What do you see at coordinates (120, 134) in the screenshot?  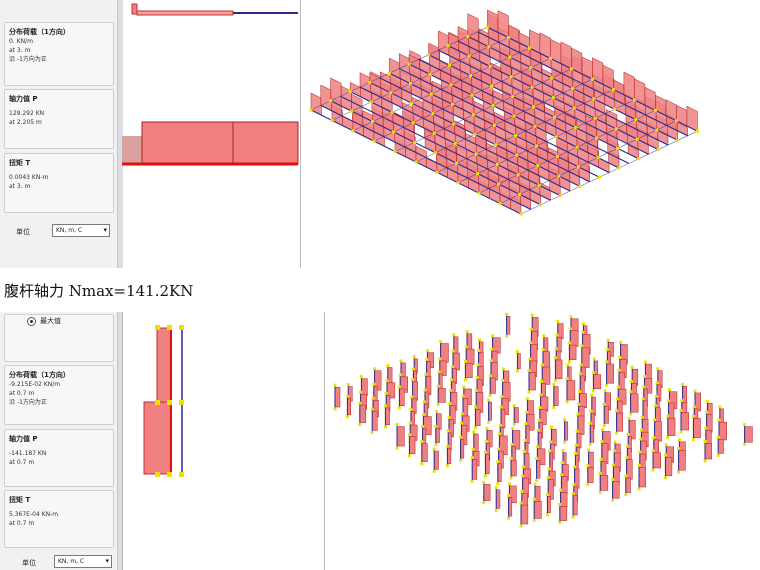 I see `top-panel-scrollbar` at bounding box center [120, 134].